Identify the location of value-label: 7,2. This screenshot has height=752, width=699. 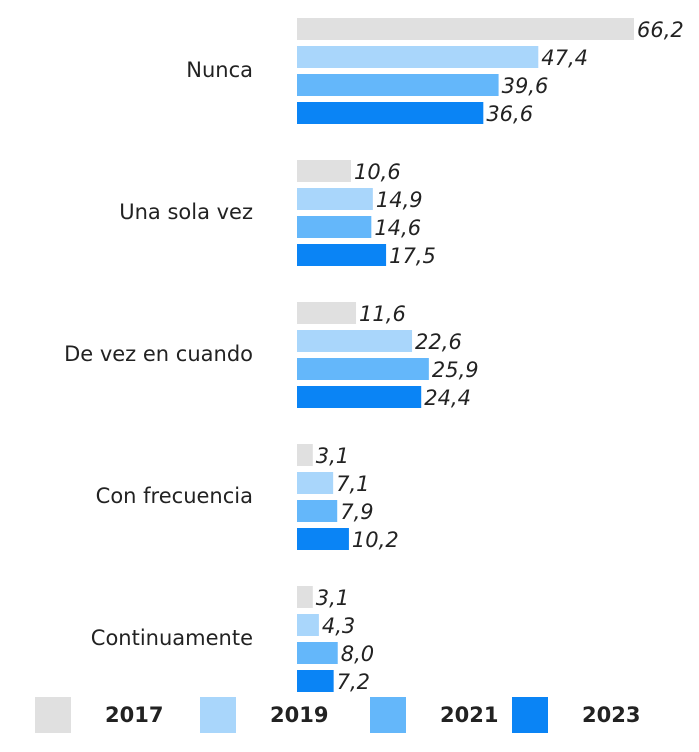
(353, 682).